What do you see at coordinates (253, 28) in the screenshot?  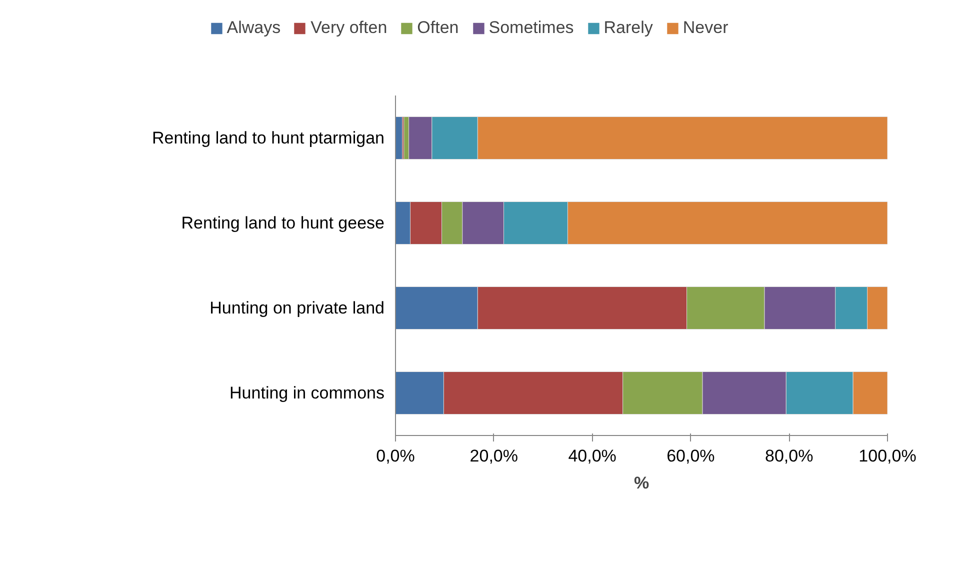 I see `legend-label: Always` at bounding box center [253, 28].